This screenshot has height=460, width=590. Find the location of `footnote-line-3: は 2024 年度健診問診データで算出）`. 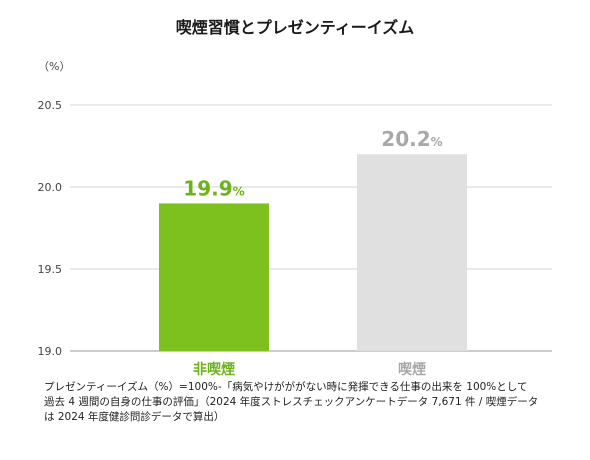

footnote-line-3: は 2024 年度健診問診データで算出） is located at coordinates (134, 417).